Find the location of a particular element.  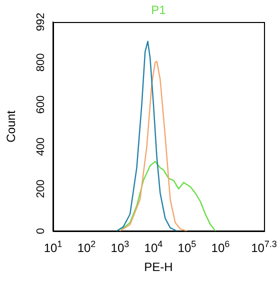

y-tick-label: 200 is located at coordinates (41, 189).